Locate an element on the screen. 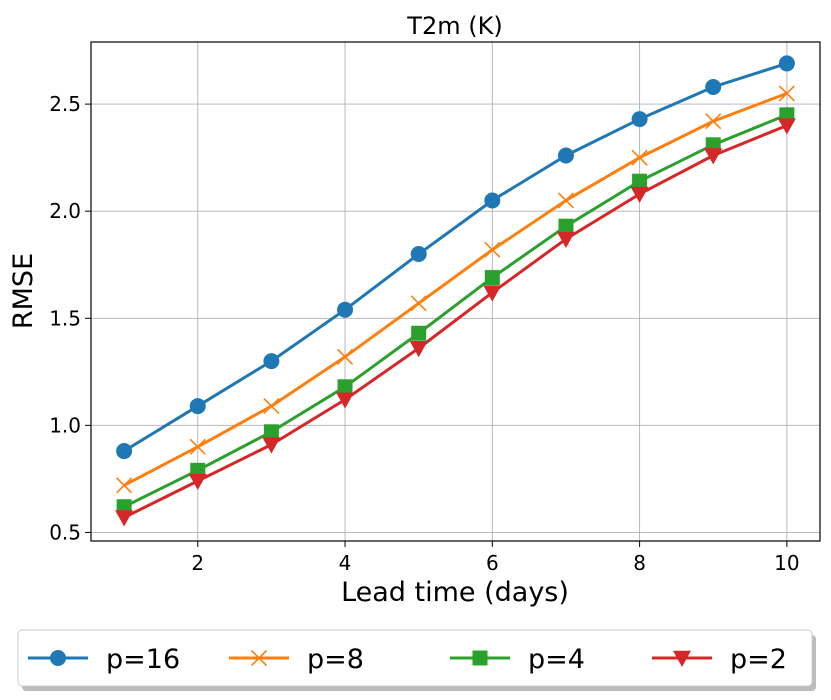 The height and width of the screenshot is (700, 831). data-point-p=16-4 is located at coordinates (345, 309).